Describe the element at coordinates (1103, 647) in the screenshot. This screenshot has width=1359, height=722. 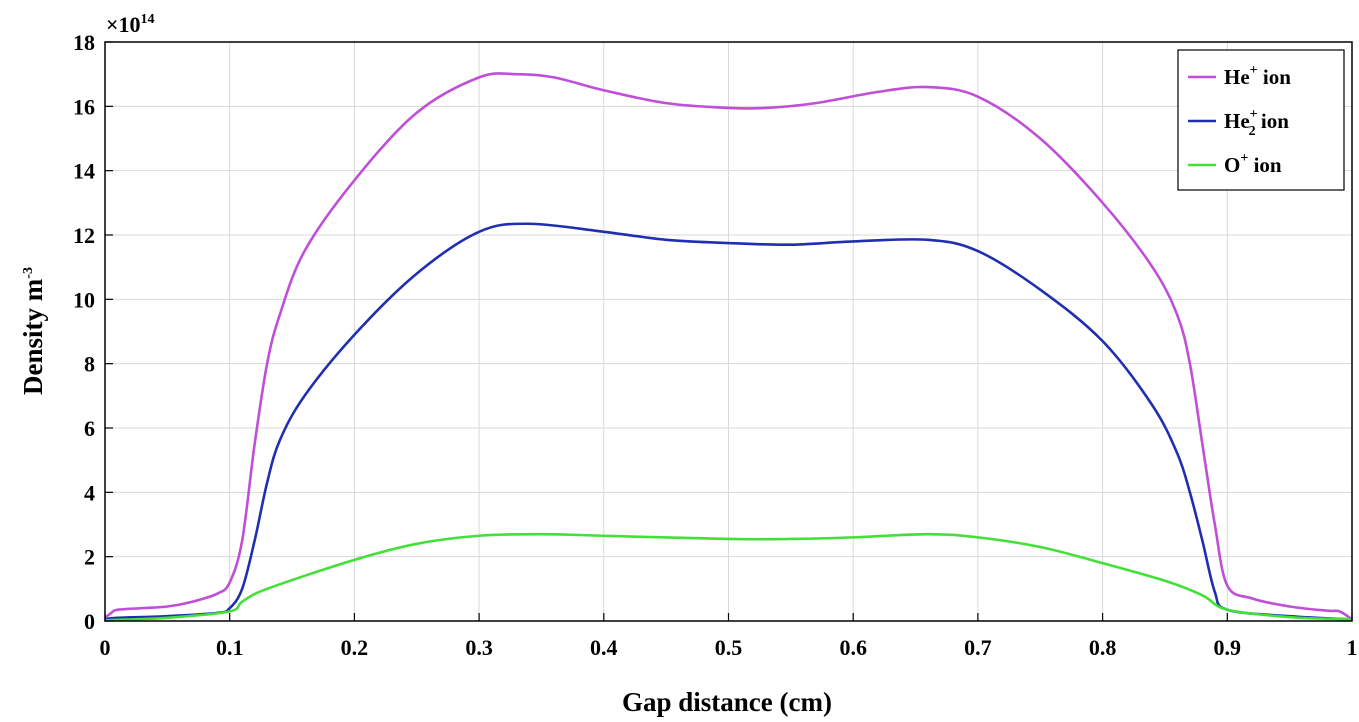
I see `x-tick-label: 0.8` at that location.